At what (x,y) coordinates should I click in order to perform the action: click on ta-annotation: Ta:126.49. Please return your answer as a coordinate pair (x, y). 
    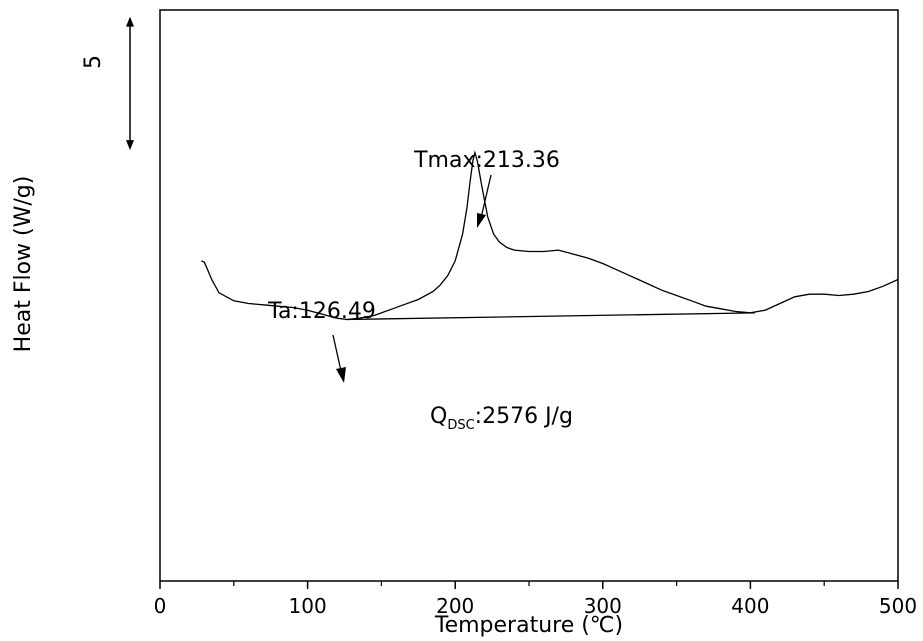
    Looking at the image, I should click on (321, 311).